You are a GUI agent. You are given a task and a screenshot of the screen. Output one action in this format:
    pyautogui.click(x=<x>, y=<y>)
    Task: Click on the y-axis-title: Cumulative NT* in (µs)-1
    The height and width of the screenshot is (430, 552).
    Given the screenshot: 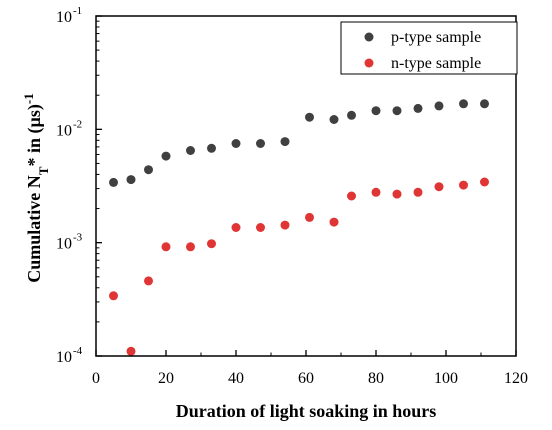 What is the action you would take?
    pyautogui.click(x=36, y=187)
    